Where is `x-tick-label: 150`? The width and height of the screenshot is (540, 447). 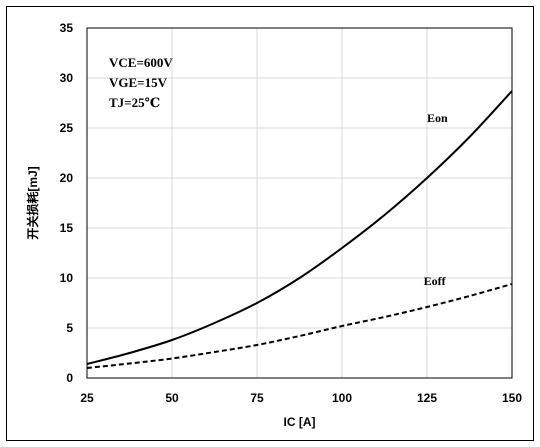 x-tick-label: 150 is located at coordinates (512, 398).